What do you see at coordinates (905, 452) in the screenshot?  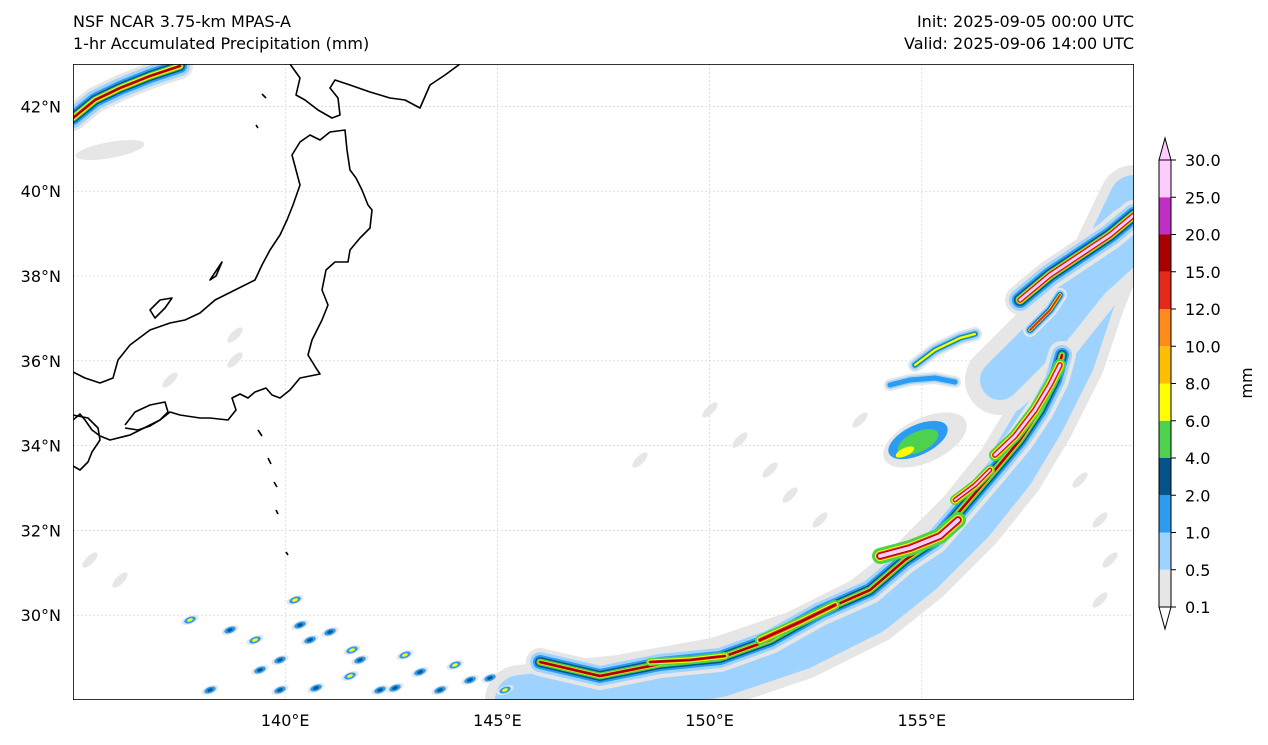 I see `cyclone-core` at bounding box center [905, 452].